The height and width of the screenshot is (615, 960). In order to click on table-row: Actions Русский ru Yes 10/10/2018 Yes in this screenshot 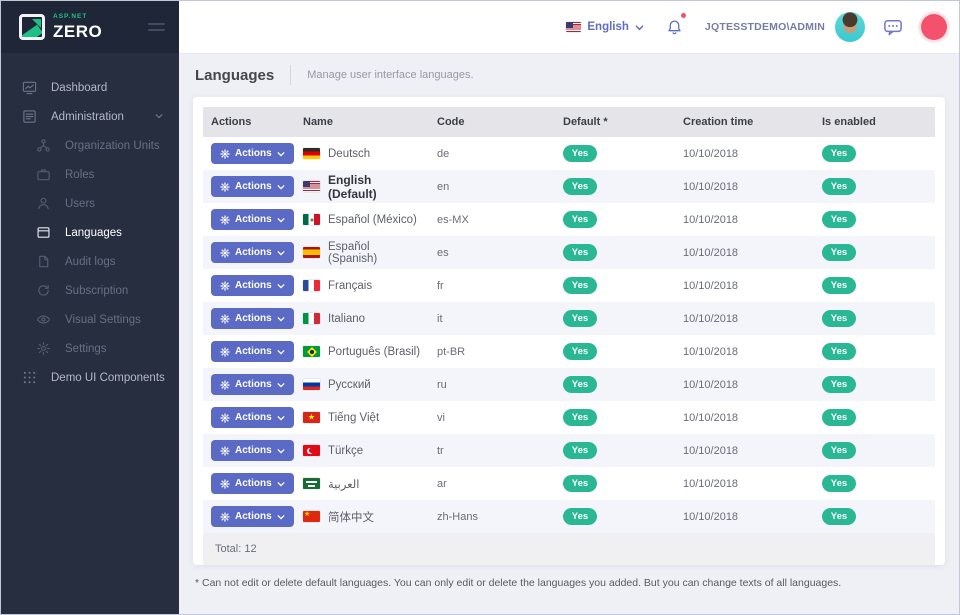, I will do `click(569, 384)`.